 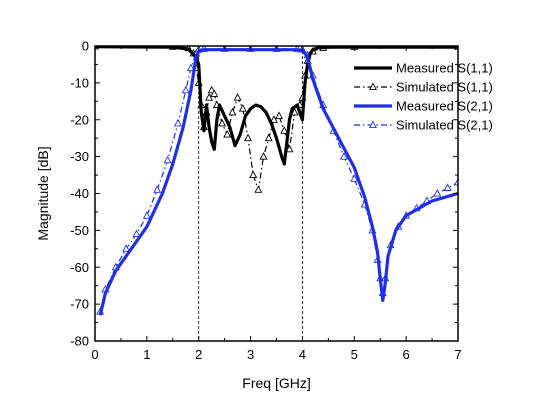 I want to click on y-tick-label: -60, so click(x=79, y=267).